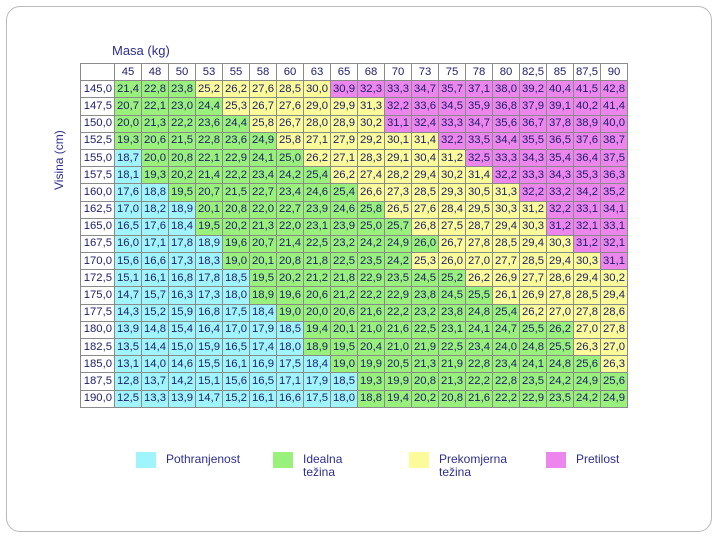 The width and height of the screenshot is (720, 540). Describe the element at coordinates (533, 89) in the screenshot. I see `bmi-value-cell: 39,2` at that location.